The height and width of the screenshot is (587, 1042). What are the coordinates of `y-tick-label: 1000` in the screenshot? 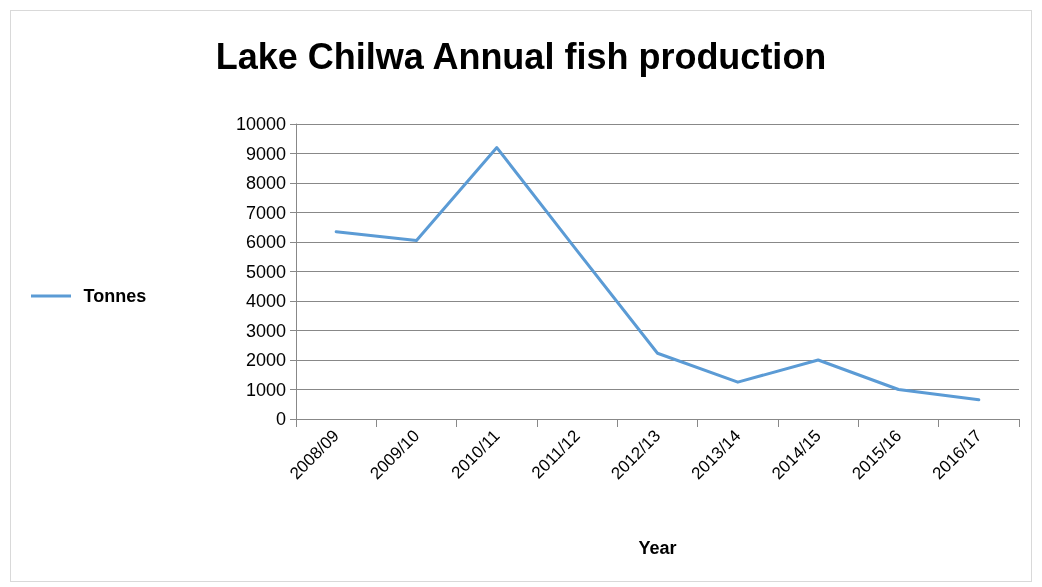 It's located at (265, 389).